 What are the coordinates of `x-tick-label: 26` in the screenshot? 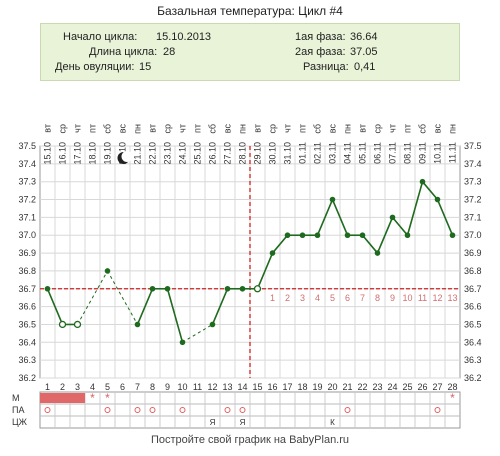 It's located at (422, 387).